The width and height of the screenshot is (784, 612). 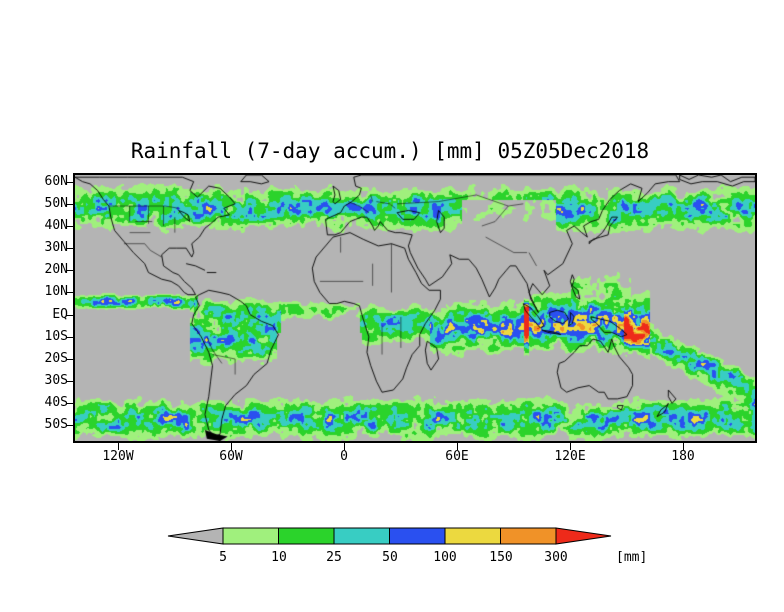 What do you see at coordinates (556, 557) in the screenshot?
I see `legend-threshold-label: 300` at bounding box center [556, 557].